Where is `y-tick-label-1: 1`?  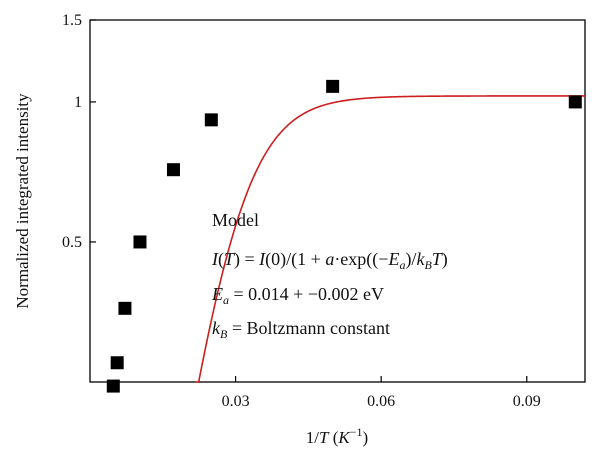 y-tick-label-1: 1 is located at coordinates (78, 102).